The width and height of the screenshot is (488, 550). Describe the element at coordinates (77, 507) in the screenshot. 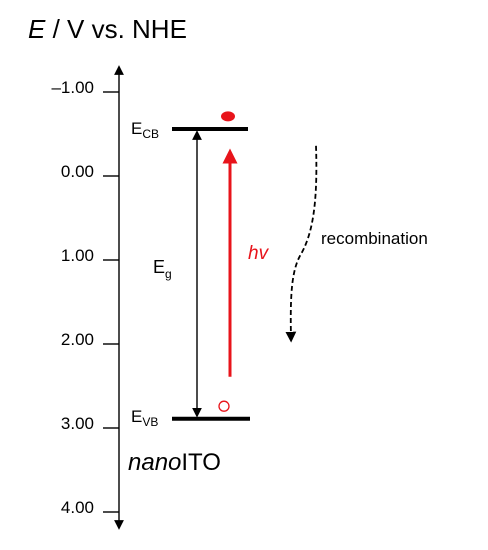

I see `axis-tick-label: 4.00` at that location.